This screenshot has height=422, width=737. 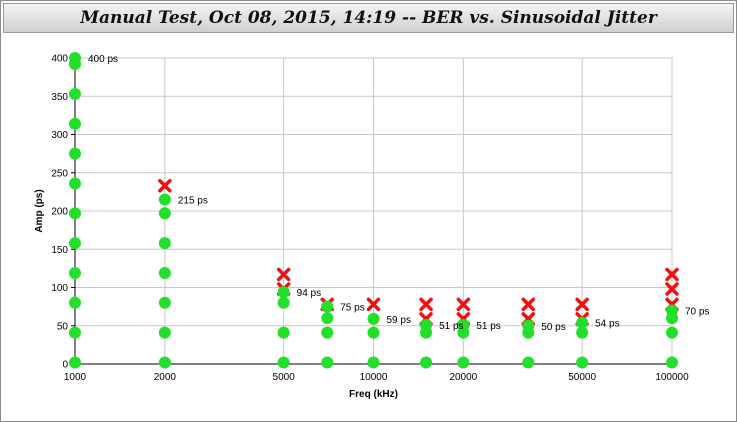 I want to click on x-axis-label: Freq (kHz), so click(x=373, y=394).